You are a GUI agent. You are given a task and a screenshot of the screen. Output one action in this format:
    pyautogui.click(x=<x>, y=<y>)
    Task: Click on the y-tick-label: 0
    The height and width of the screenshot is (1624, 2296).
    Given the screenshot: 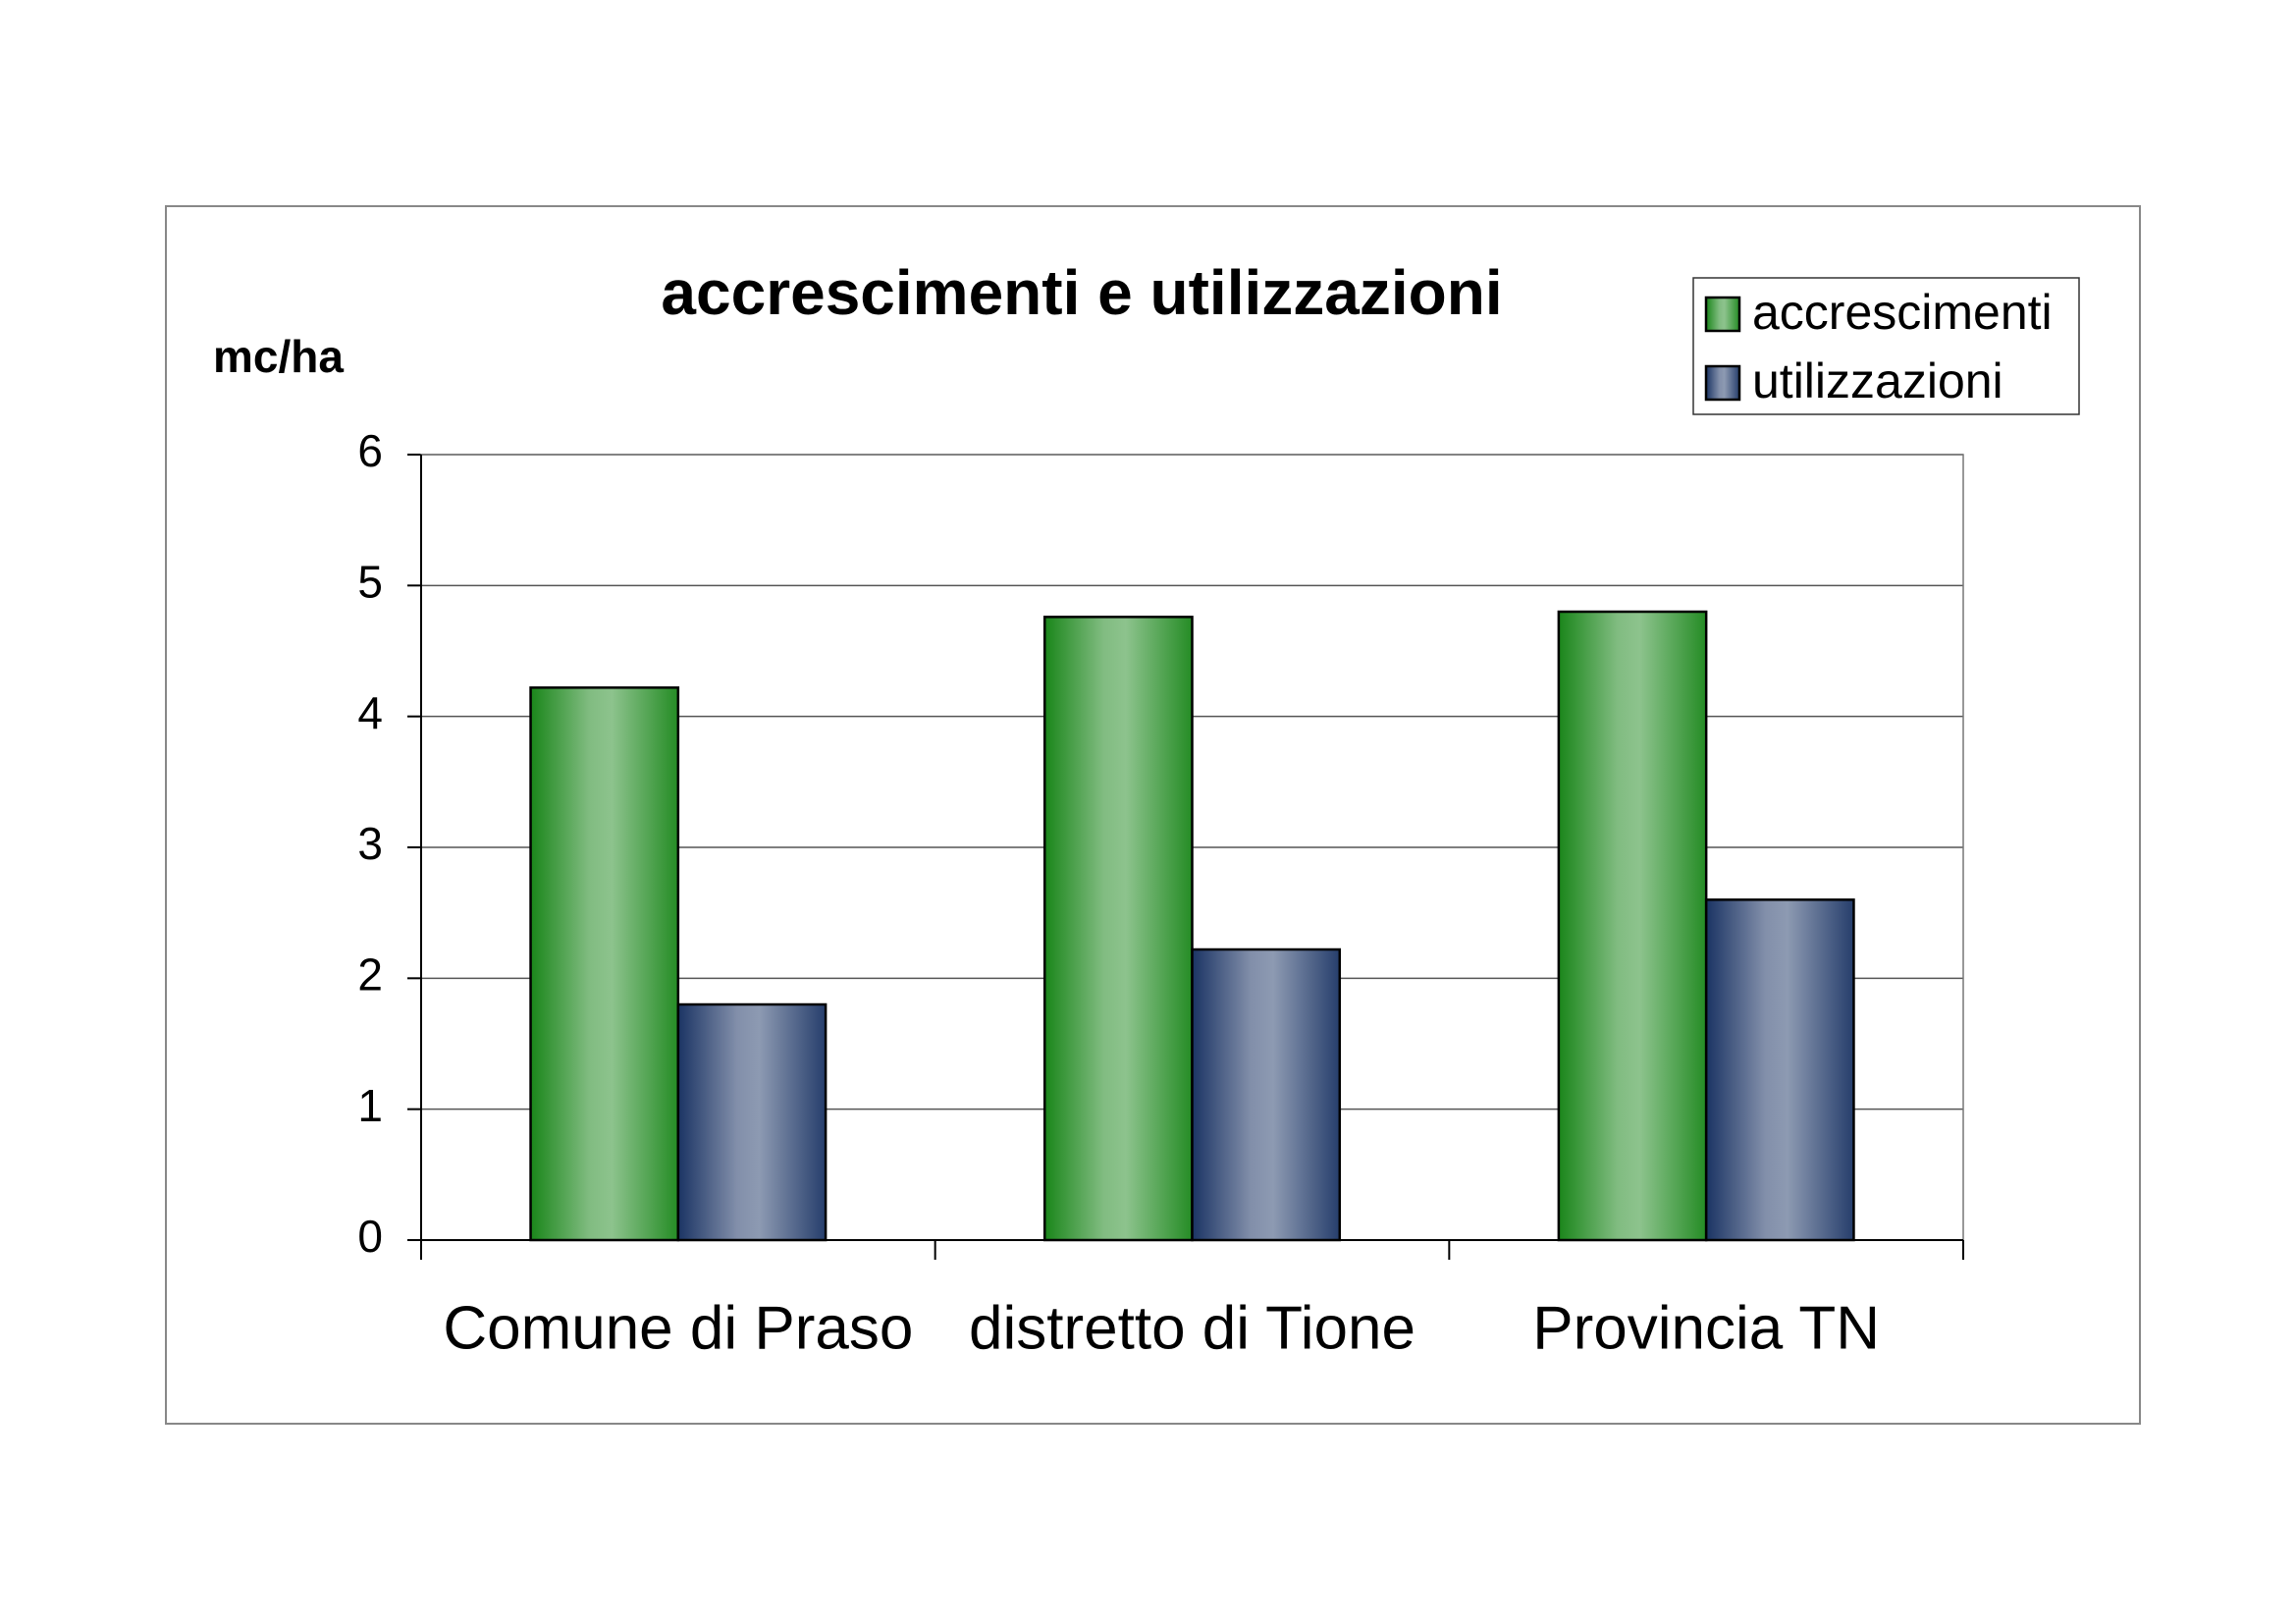 What is the action you would take?
    pyautogui.click(x=370, y=1236)
    